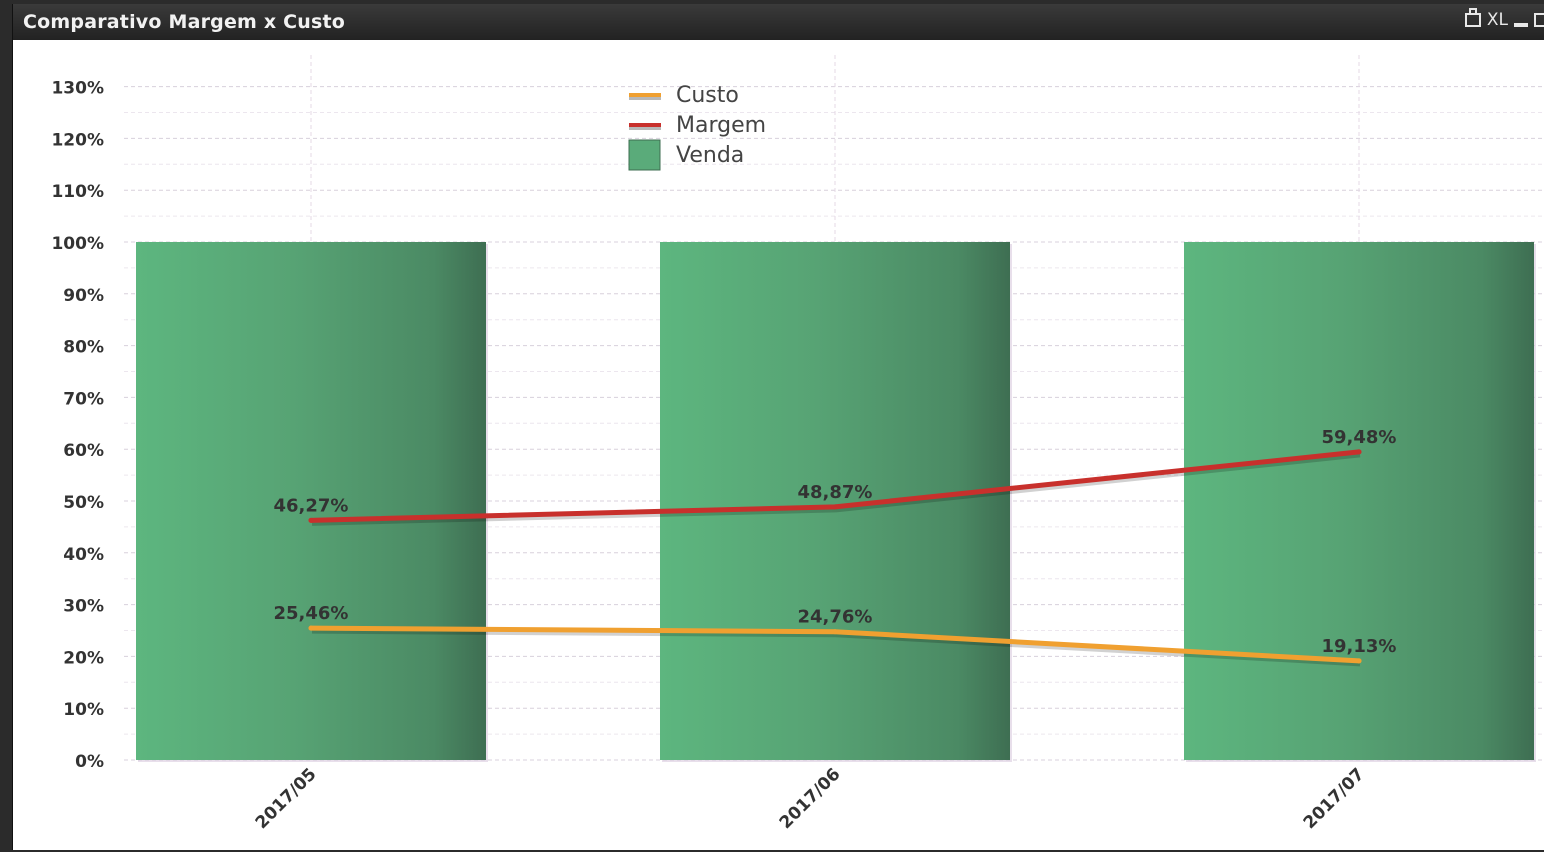 The height and width of the screenshot is (852, 1544). I want to click on print-icon, so click(1472, 17).